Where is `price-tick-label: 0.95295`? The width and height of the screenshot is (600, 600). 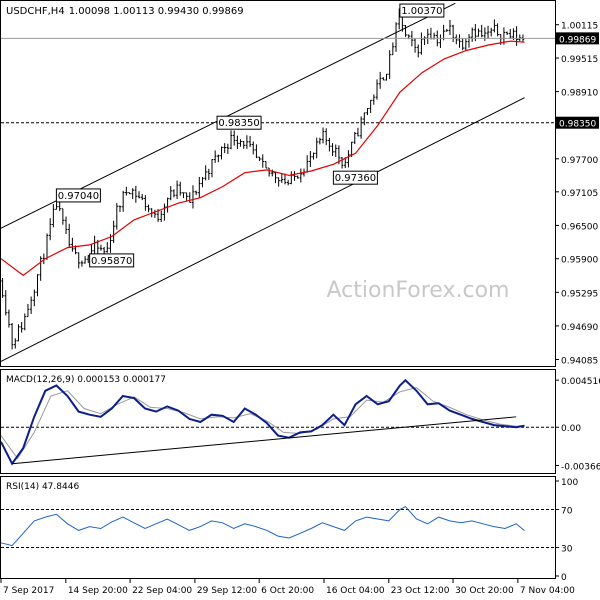
price-tick-label: 0.95295 is located at coordinates (579, 294).